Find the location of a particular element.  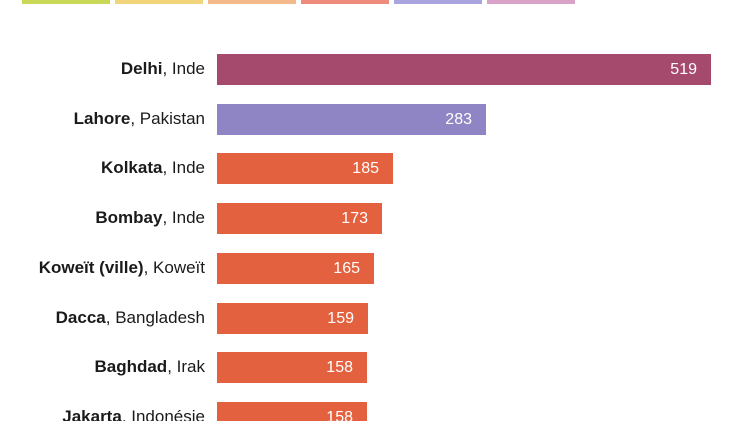

city-name: Koweït (ville) is located at coordinates (91, 267).